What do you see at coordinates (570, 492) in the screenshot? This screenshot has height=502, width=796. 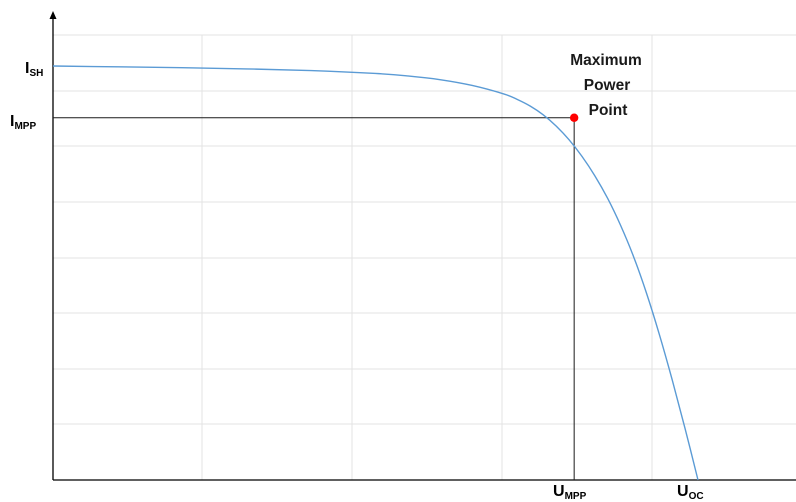 I see `umpp-label: UMPP` at bounding box center [570, 492].